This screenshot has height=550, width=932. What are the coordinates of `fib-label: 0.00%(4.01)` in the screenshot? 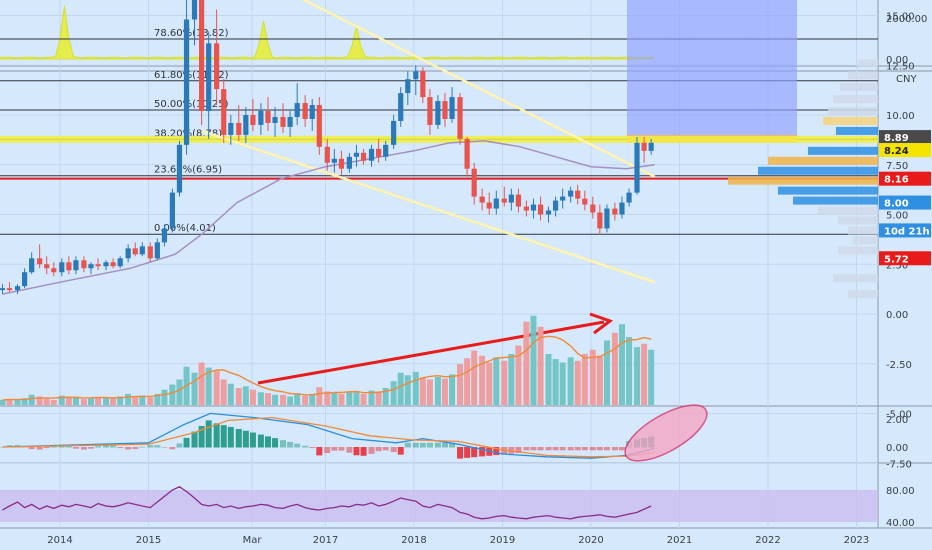 It's located at (185, 228).